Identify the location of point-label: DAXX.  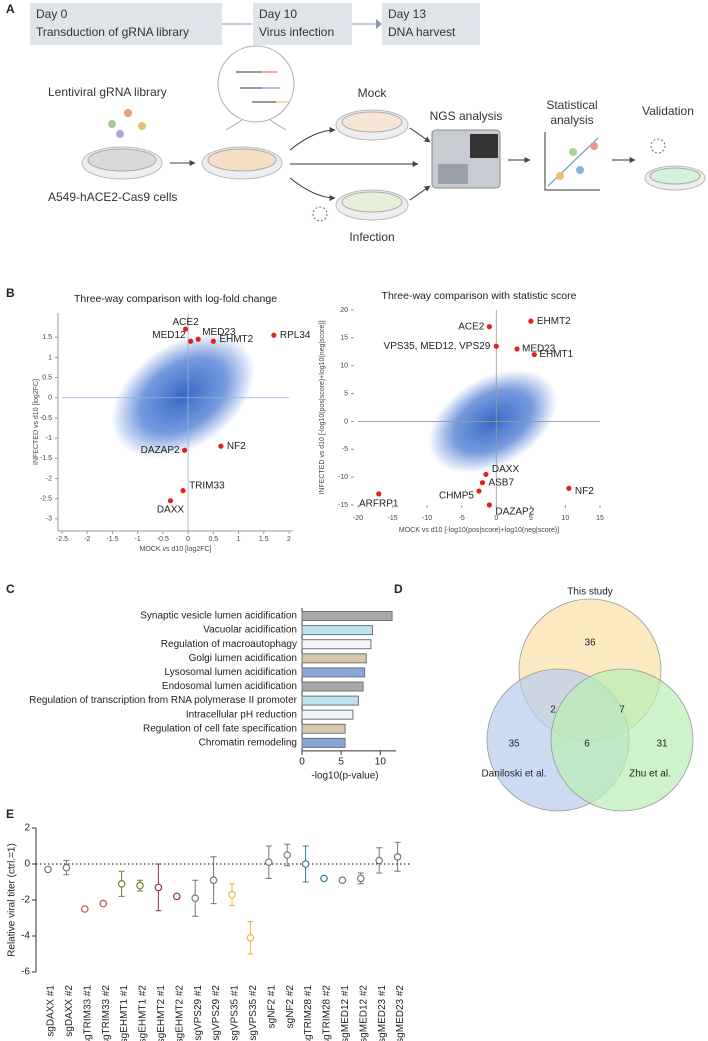
(506, 469).